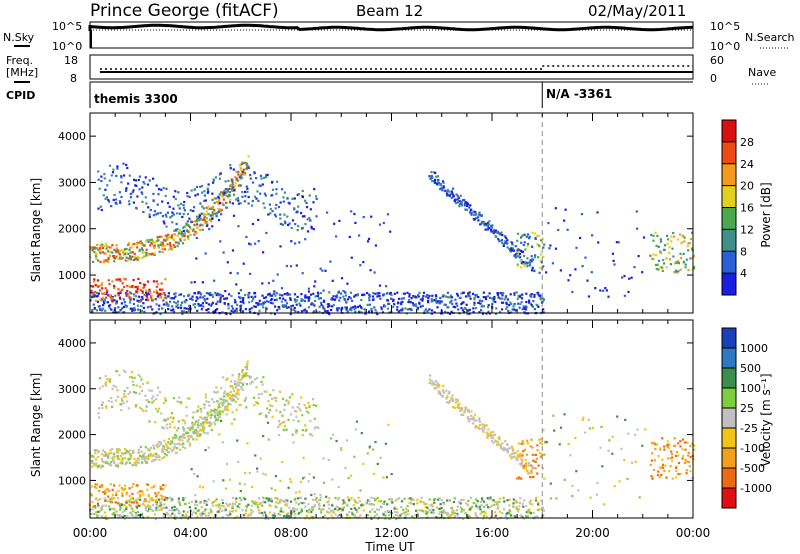 The width and height of the screenshot is (800, 554). What do you see at coordinates (749, 428) in the screenshot?
I see `velocity-colorbar-tick-label: -25` at bounding box center [749, 428].